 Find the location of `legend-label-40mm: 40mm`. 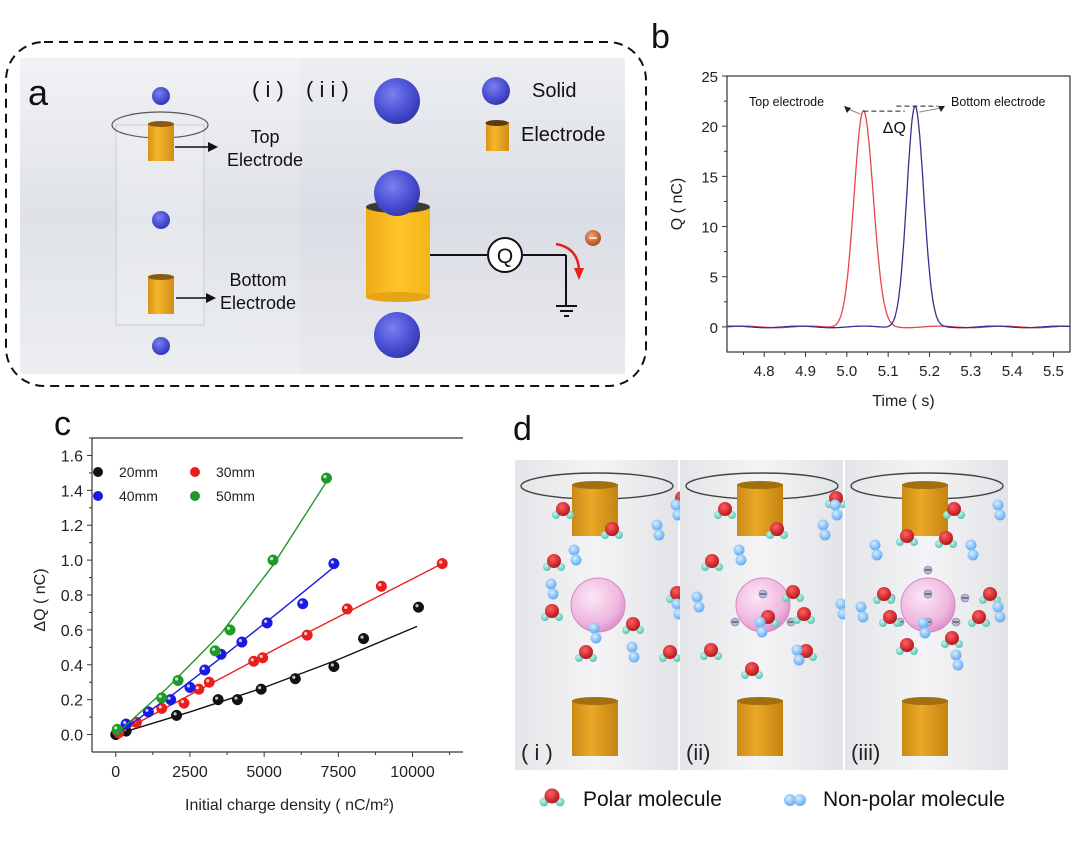

legend-label-40mm: 40mm is located at coordinates (138, 496).